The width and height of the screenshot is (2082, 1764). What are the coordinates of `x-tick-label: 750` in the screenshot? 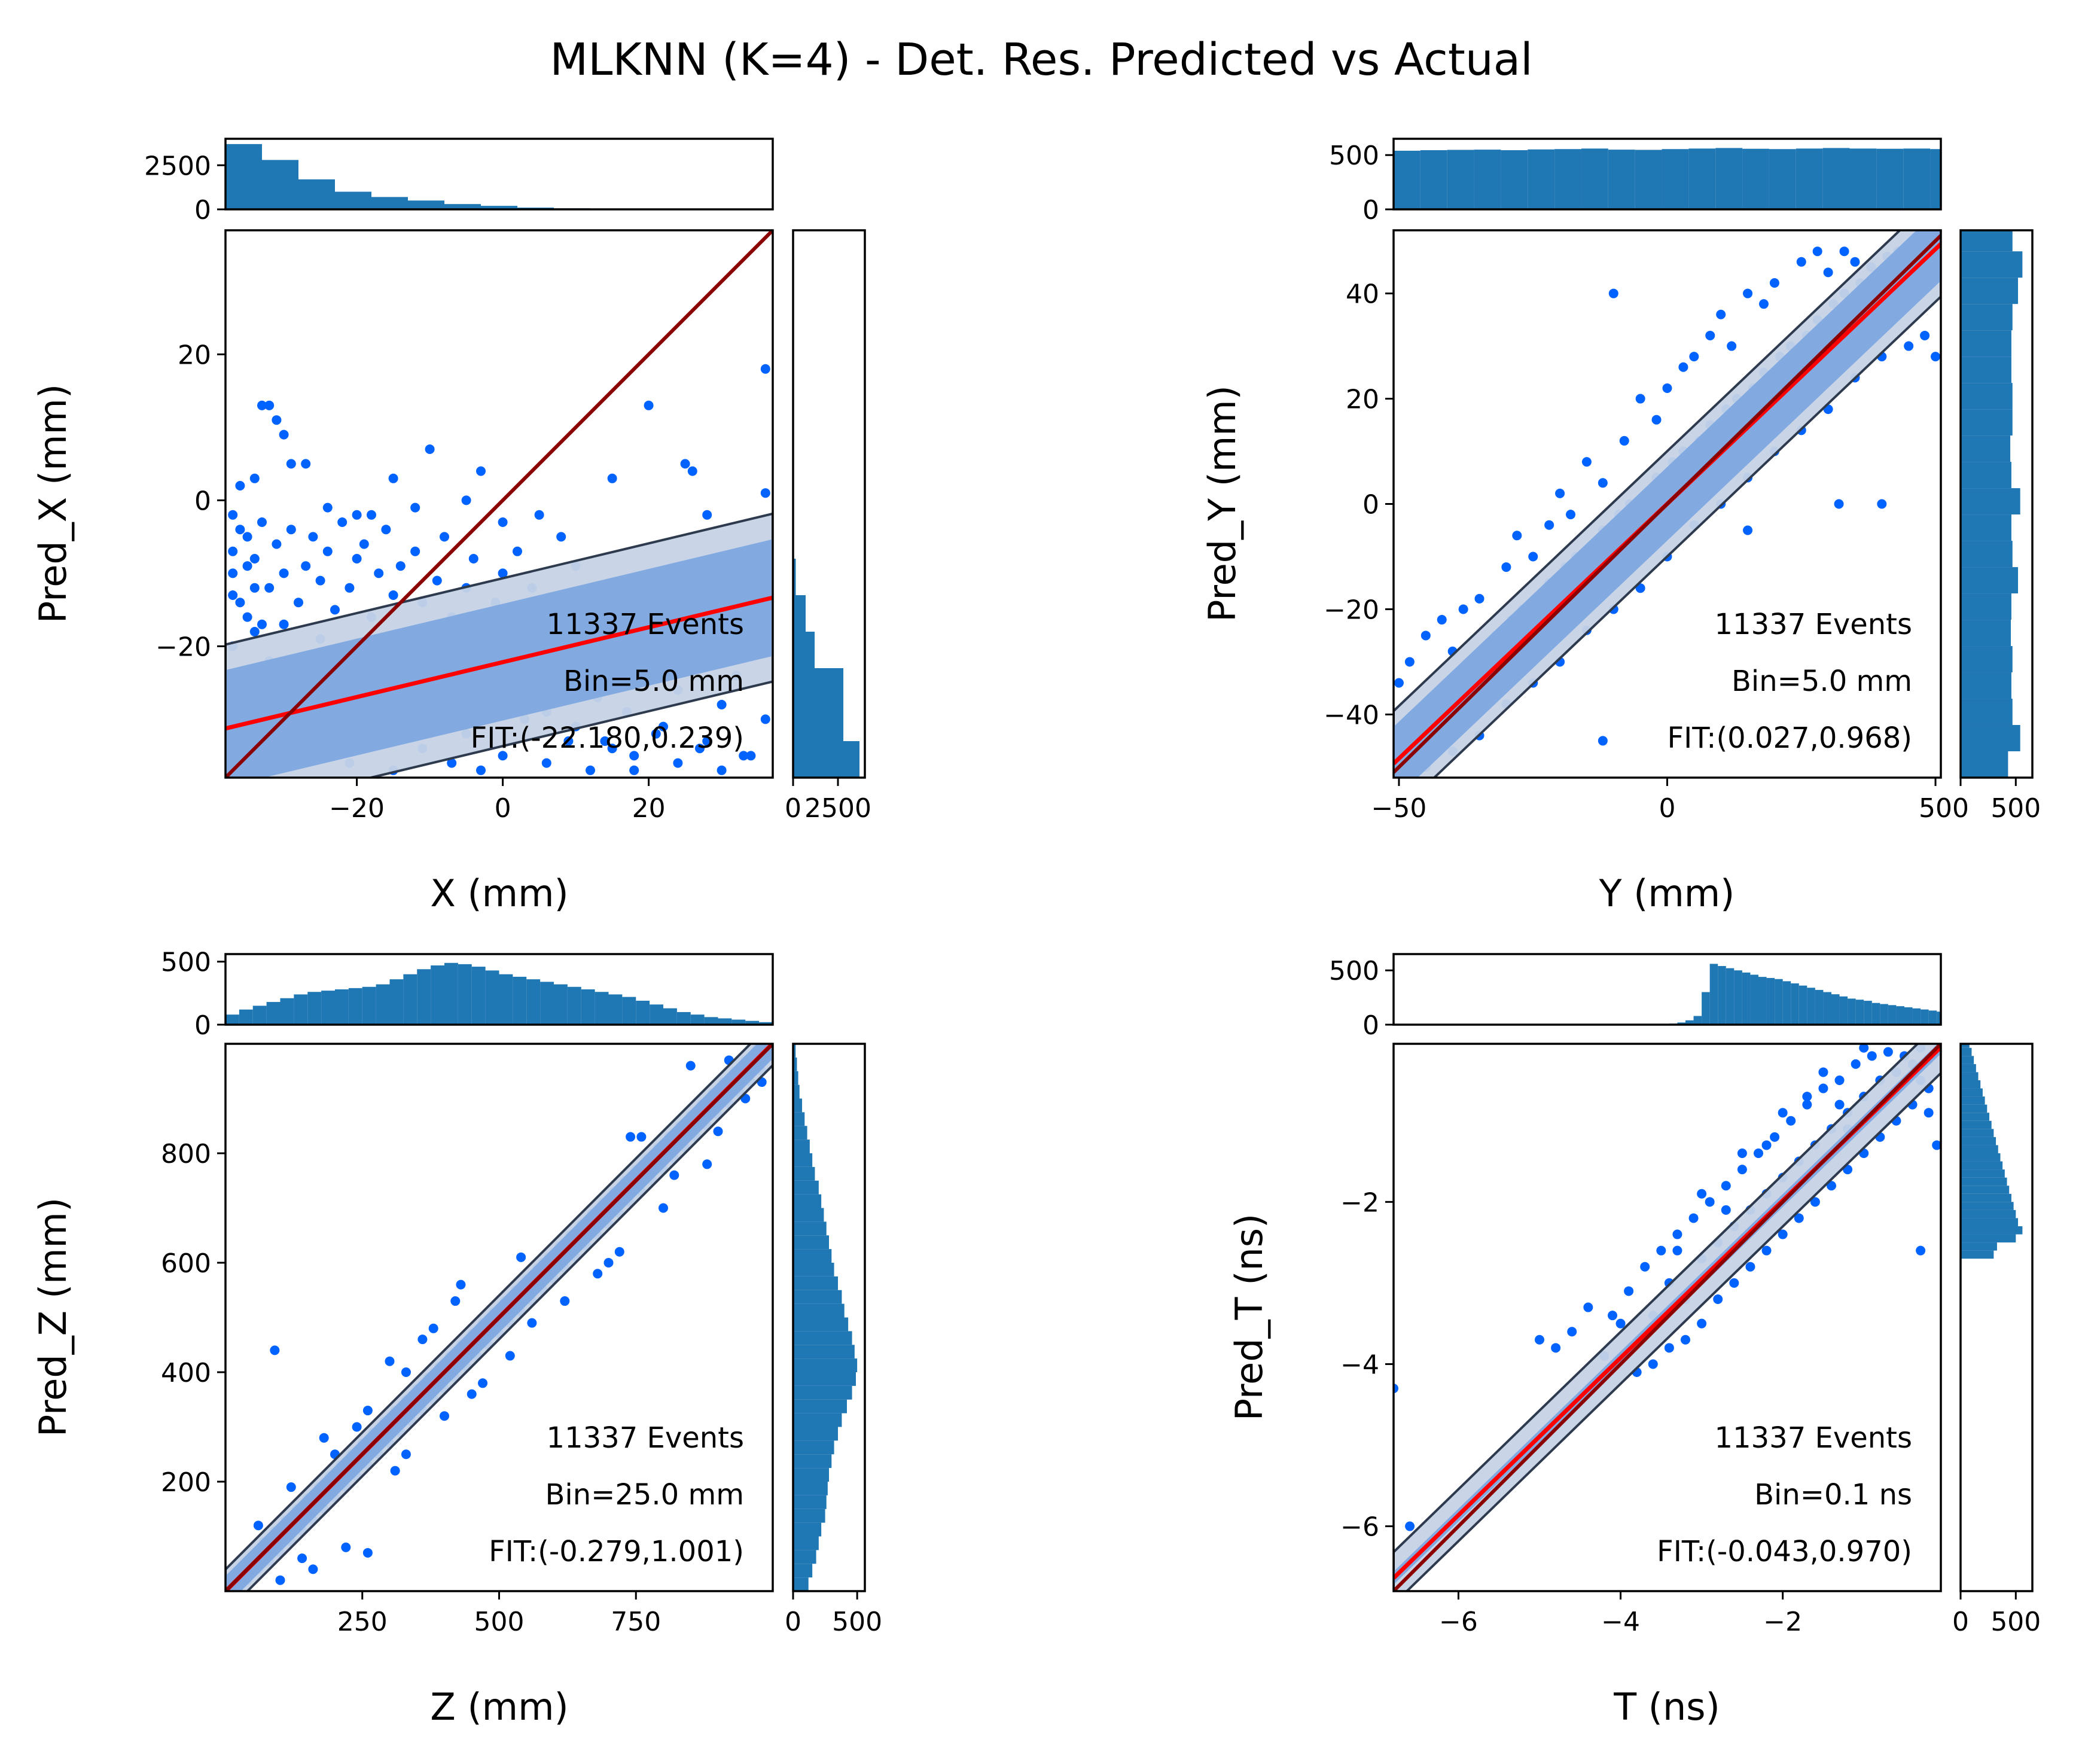 It's located at (636, 1622).